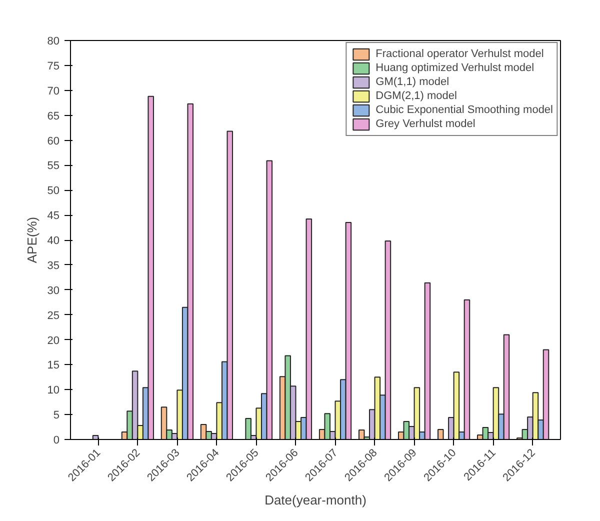 This screenshot has height=521, width=600. What do you see at coordinates (53, 241) in the screenshot?
I see `y-tick-label: 40` at bounding box center [53, 241].